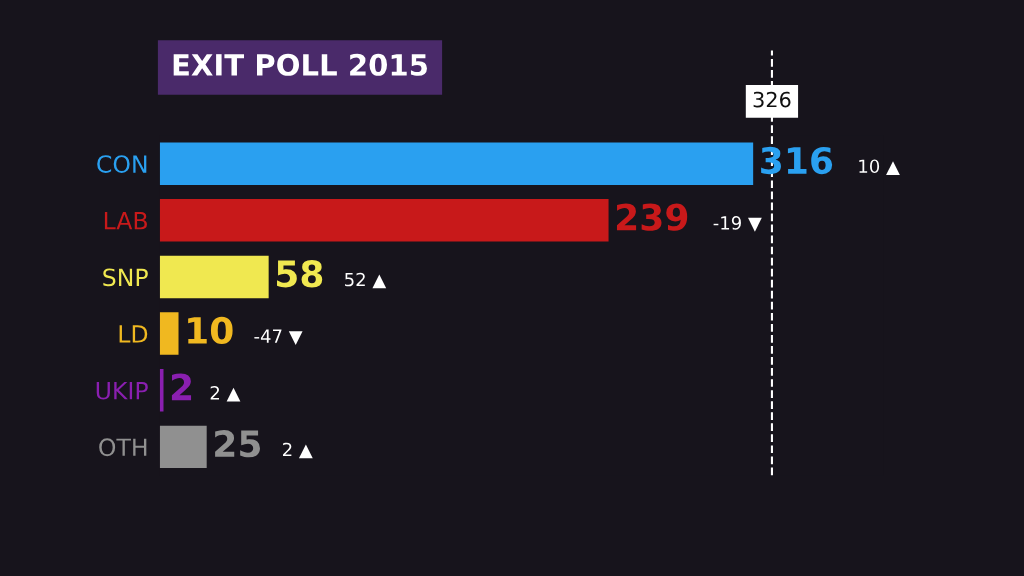 The height and width of the screenshot is (576, 1024). What do you see at coordinates (300, 64) in the screenshot?
I see `chart-title: EXIT POLL 2015` at bounding box center [300, 64].